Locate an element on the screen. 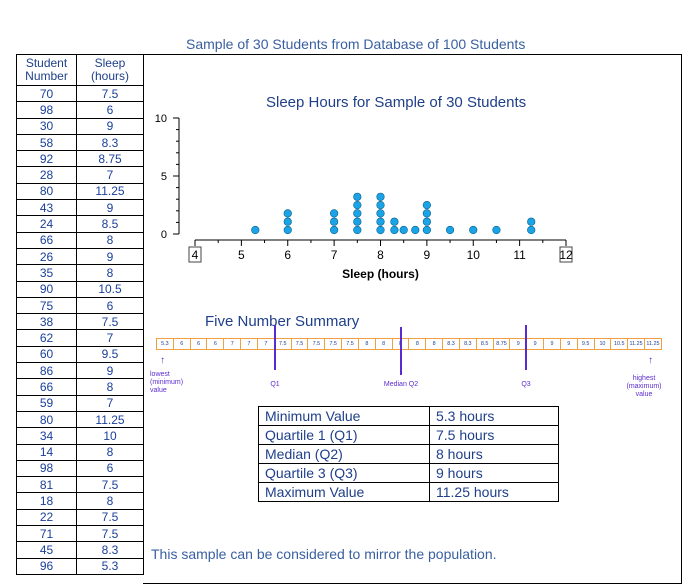 The height and width of the screenshot is (587, 683). highest-marker-label: highest (maximum) value is located at coordinates (644, 386).